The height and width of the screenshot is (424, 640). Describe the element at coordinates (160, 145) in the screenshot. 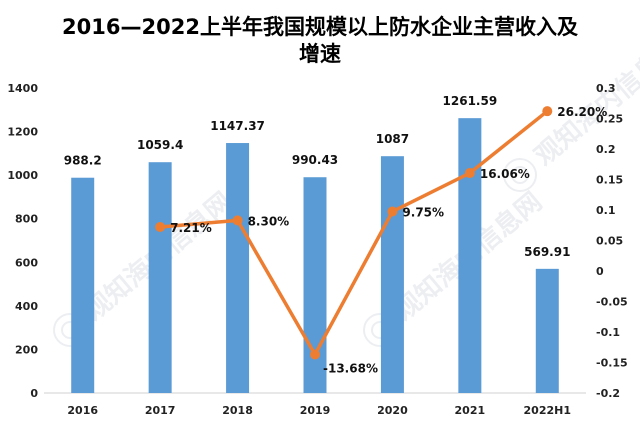

I see `bar-value-label: 1059.4` at that location.